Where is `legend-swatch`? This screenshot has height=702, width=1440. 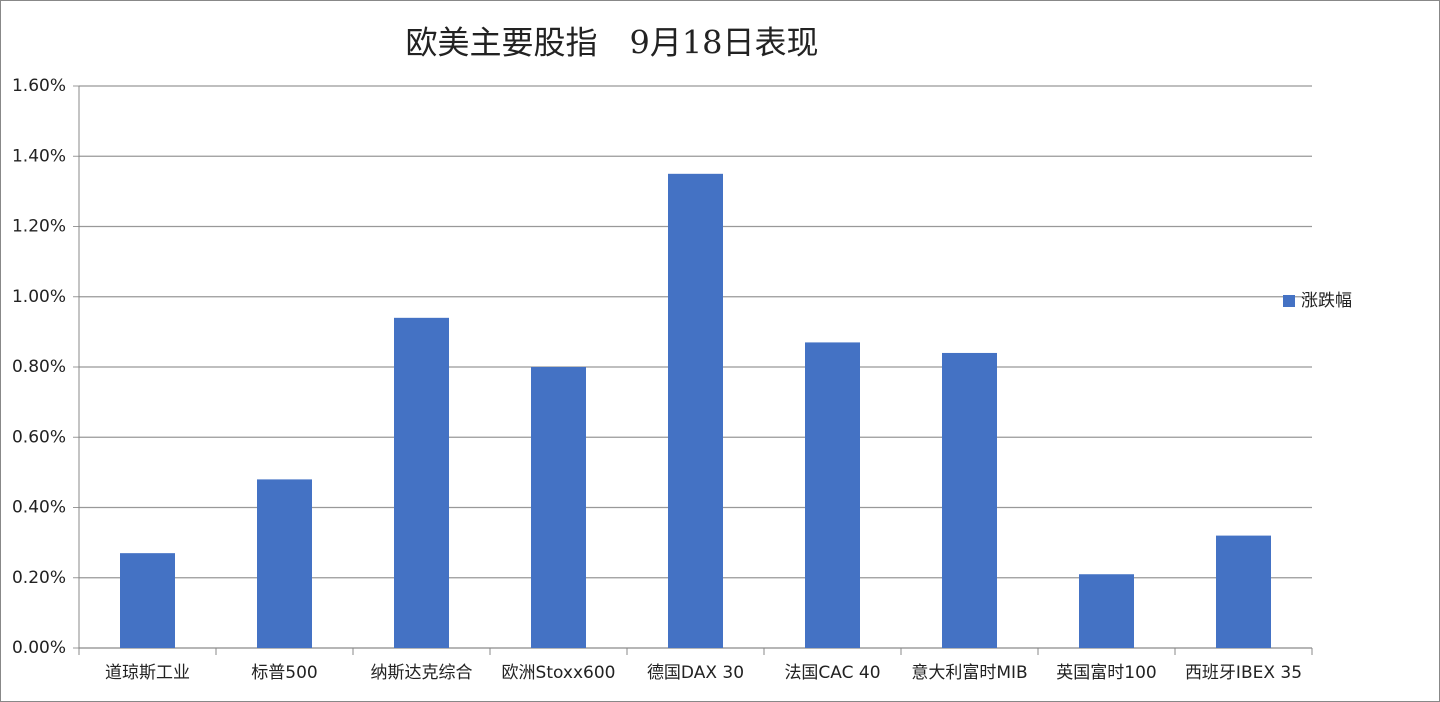 legend-swatch is located at coordinates (1289, 301).